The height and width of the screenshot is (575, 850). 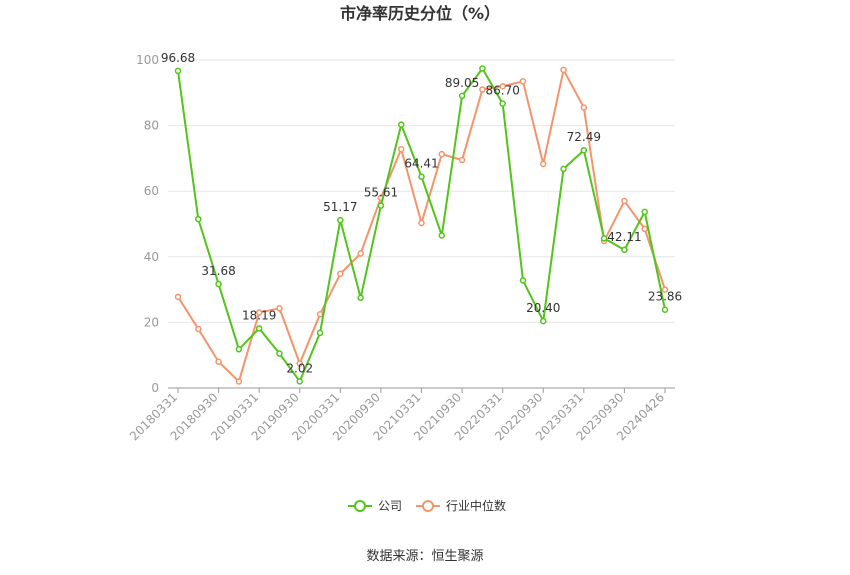 What do you see at coordinates (421, 164) in the screenshot?
I see `data-label: 64.41` at bounding box center [421, 164].